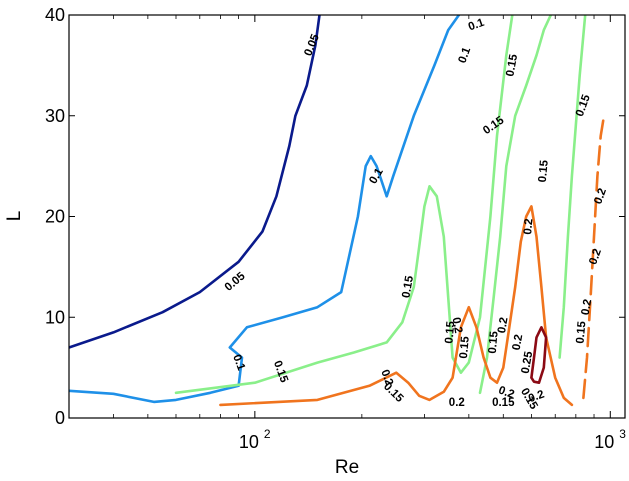 This screenshot has width=629, height=481. Describe the element at coordinates (587, 307) in the screenshot. I see `contour-label-28: 0.2` at that location.